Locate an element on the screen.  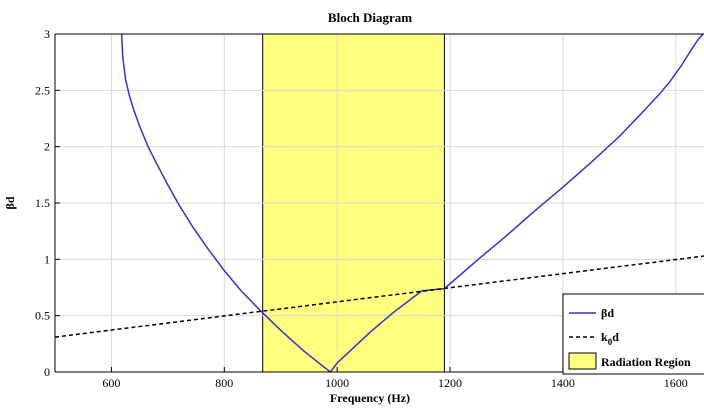
y-ticks: 0 0.5 1 1.5 2 2.5 3 is located at coordinates (47, 203).